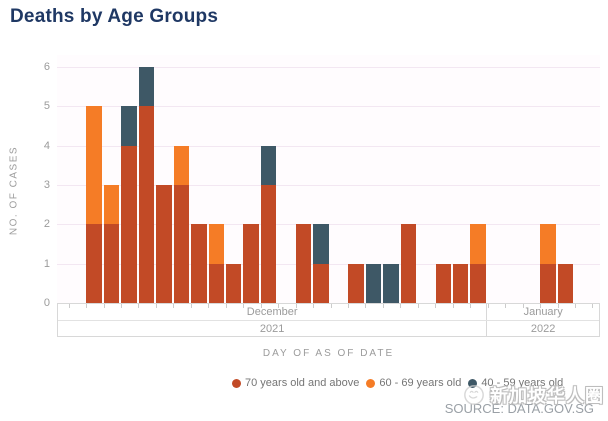 The height and width of the screenshot is (421, 608). What do you see at coordinates (46, 224) in the screenshot?
I see `y-tick-label: 2` at bounding box center [46, 224].